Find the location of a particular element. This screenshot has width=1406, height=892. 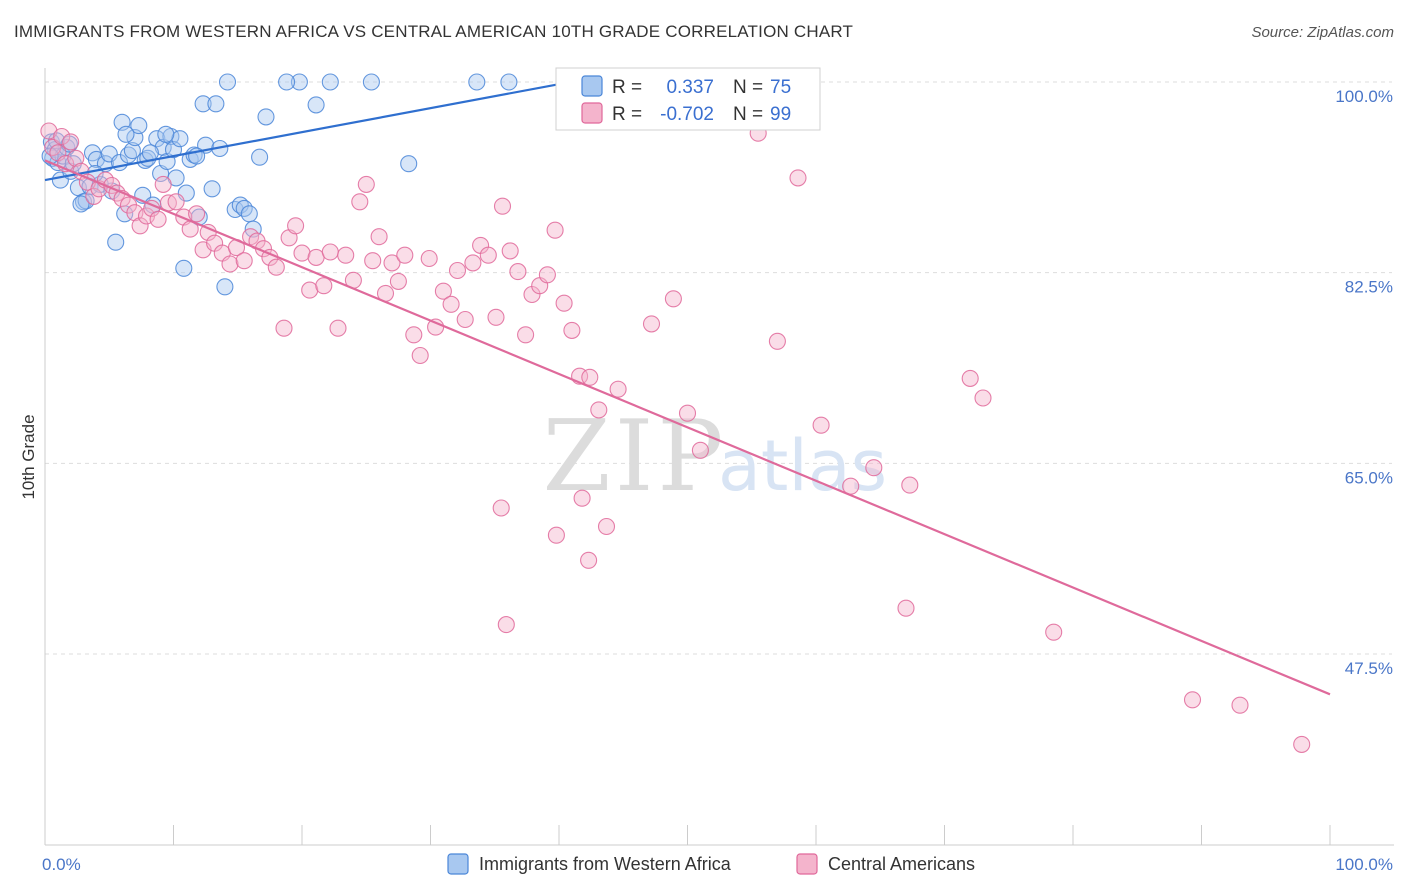

legend-n-label-2: N = is located at coordinates (748, 114).